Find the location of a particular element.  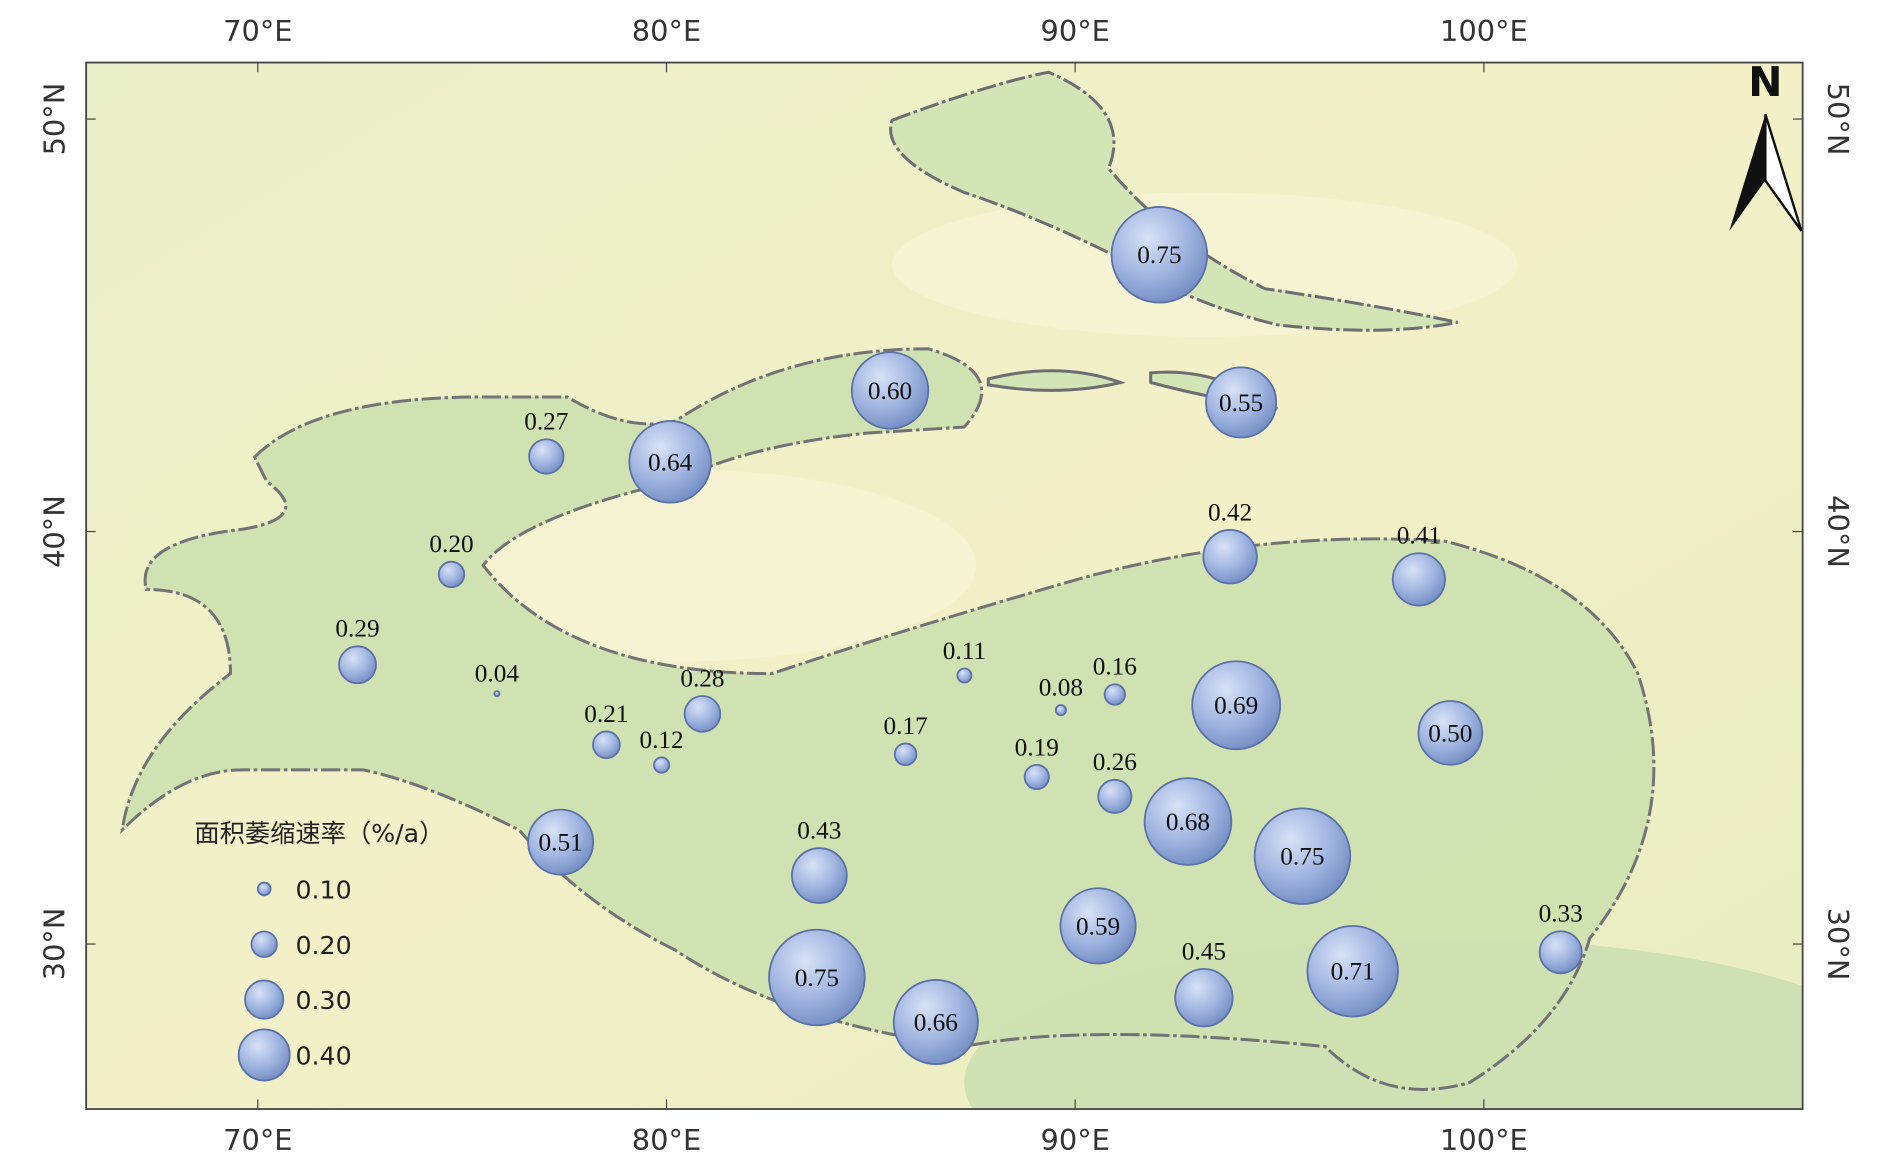

north-label: N is located at coordinates (1765, 82).